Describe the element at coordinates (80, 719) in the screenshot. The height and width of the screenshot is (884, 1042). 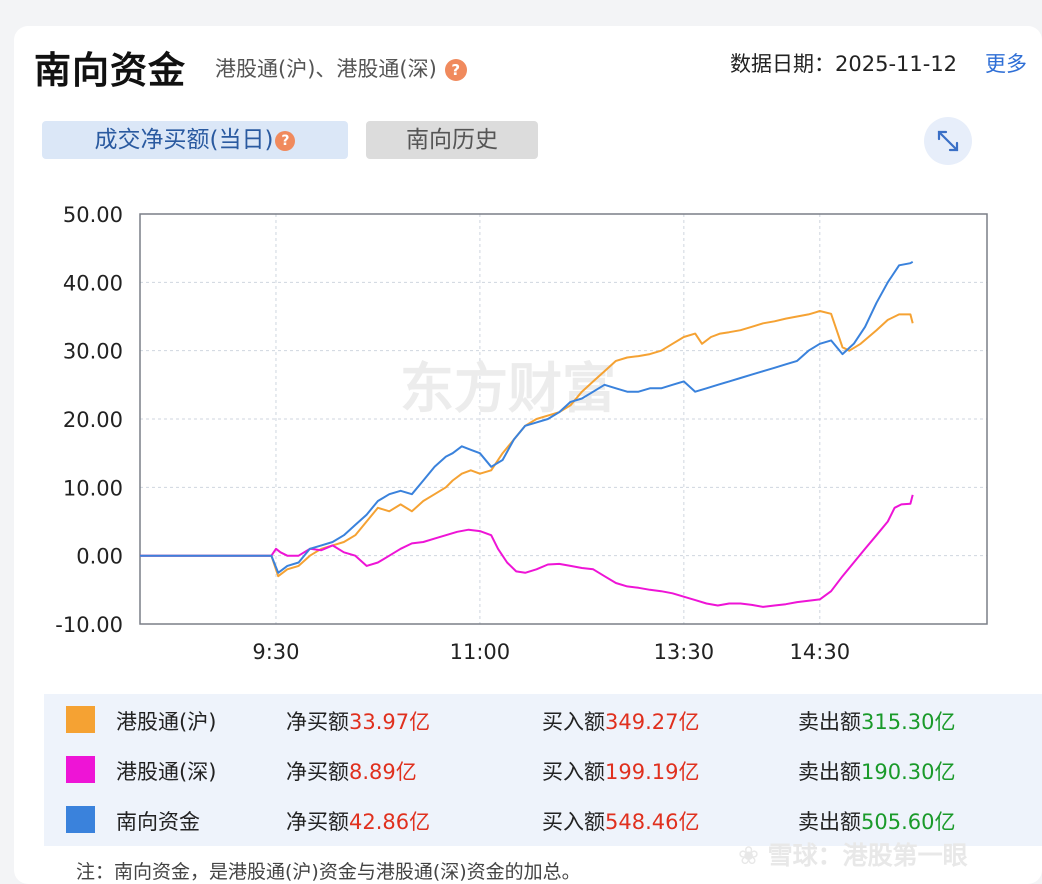
I see `legend-swatch-sh` at that location.